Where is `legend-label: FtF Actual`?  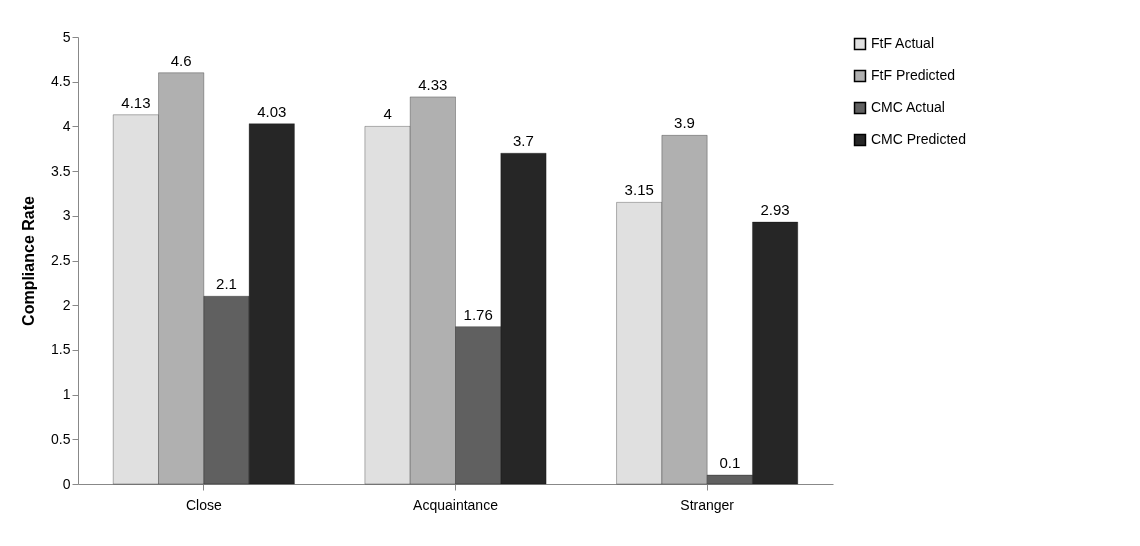
legend-label: FtF Actual is located at coordinates (903, 43).